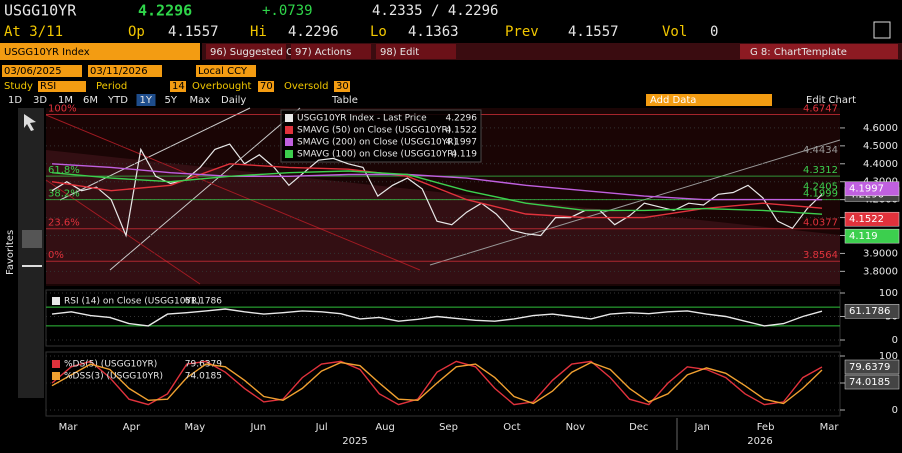  Describe the element at coordinates (110, 365) in the screenshot. I see `legend-name: %DS(5) (USGG10YR)` at that location.